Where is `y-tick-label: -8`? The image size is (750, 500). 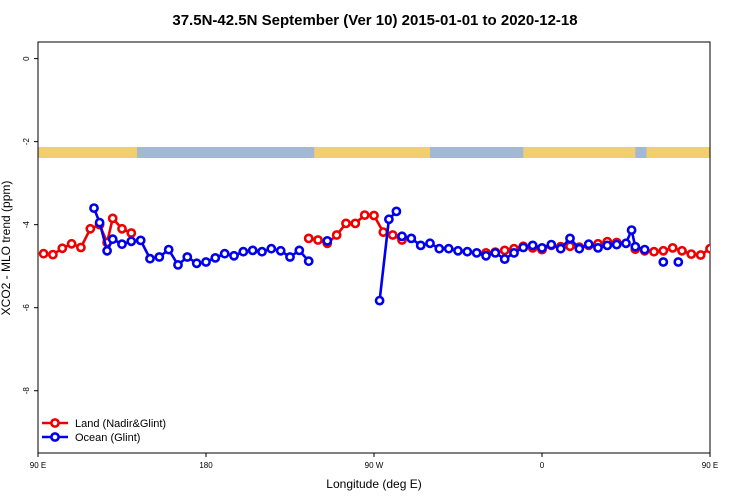 y-tick-label: -8 is located at coordinates (26, 391).